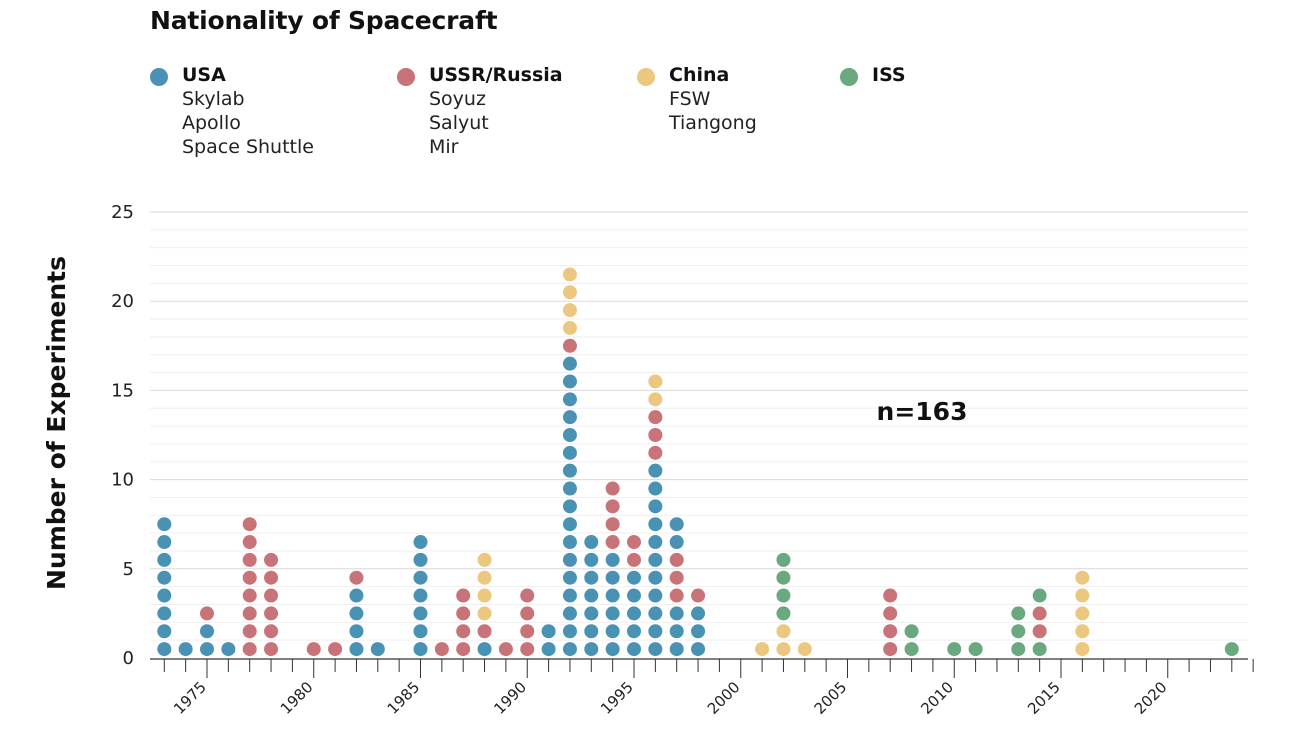 Image resolution: width=1301 pixels, height=753 pixels. I want to click on y-axis-ticks: 0 5 10 15 20 25, so click(122, 435).